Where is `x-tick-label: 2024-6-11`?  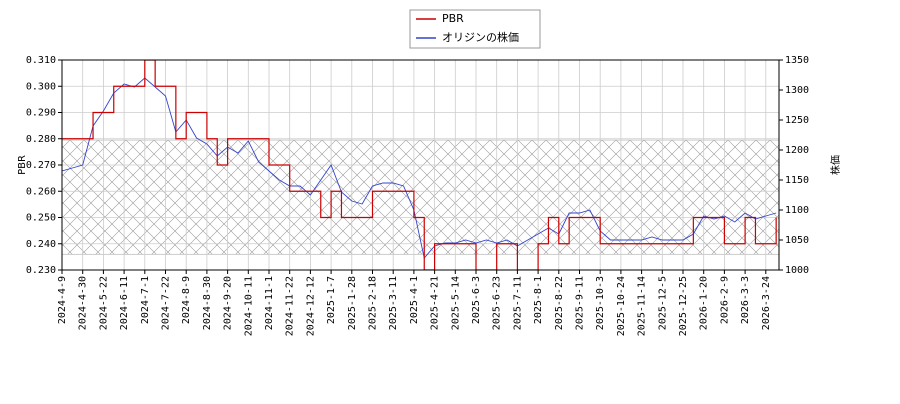
x-tick-label: 2024-6-11 is located at coordinates (124, 303).